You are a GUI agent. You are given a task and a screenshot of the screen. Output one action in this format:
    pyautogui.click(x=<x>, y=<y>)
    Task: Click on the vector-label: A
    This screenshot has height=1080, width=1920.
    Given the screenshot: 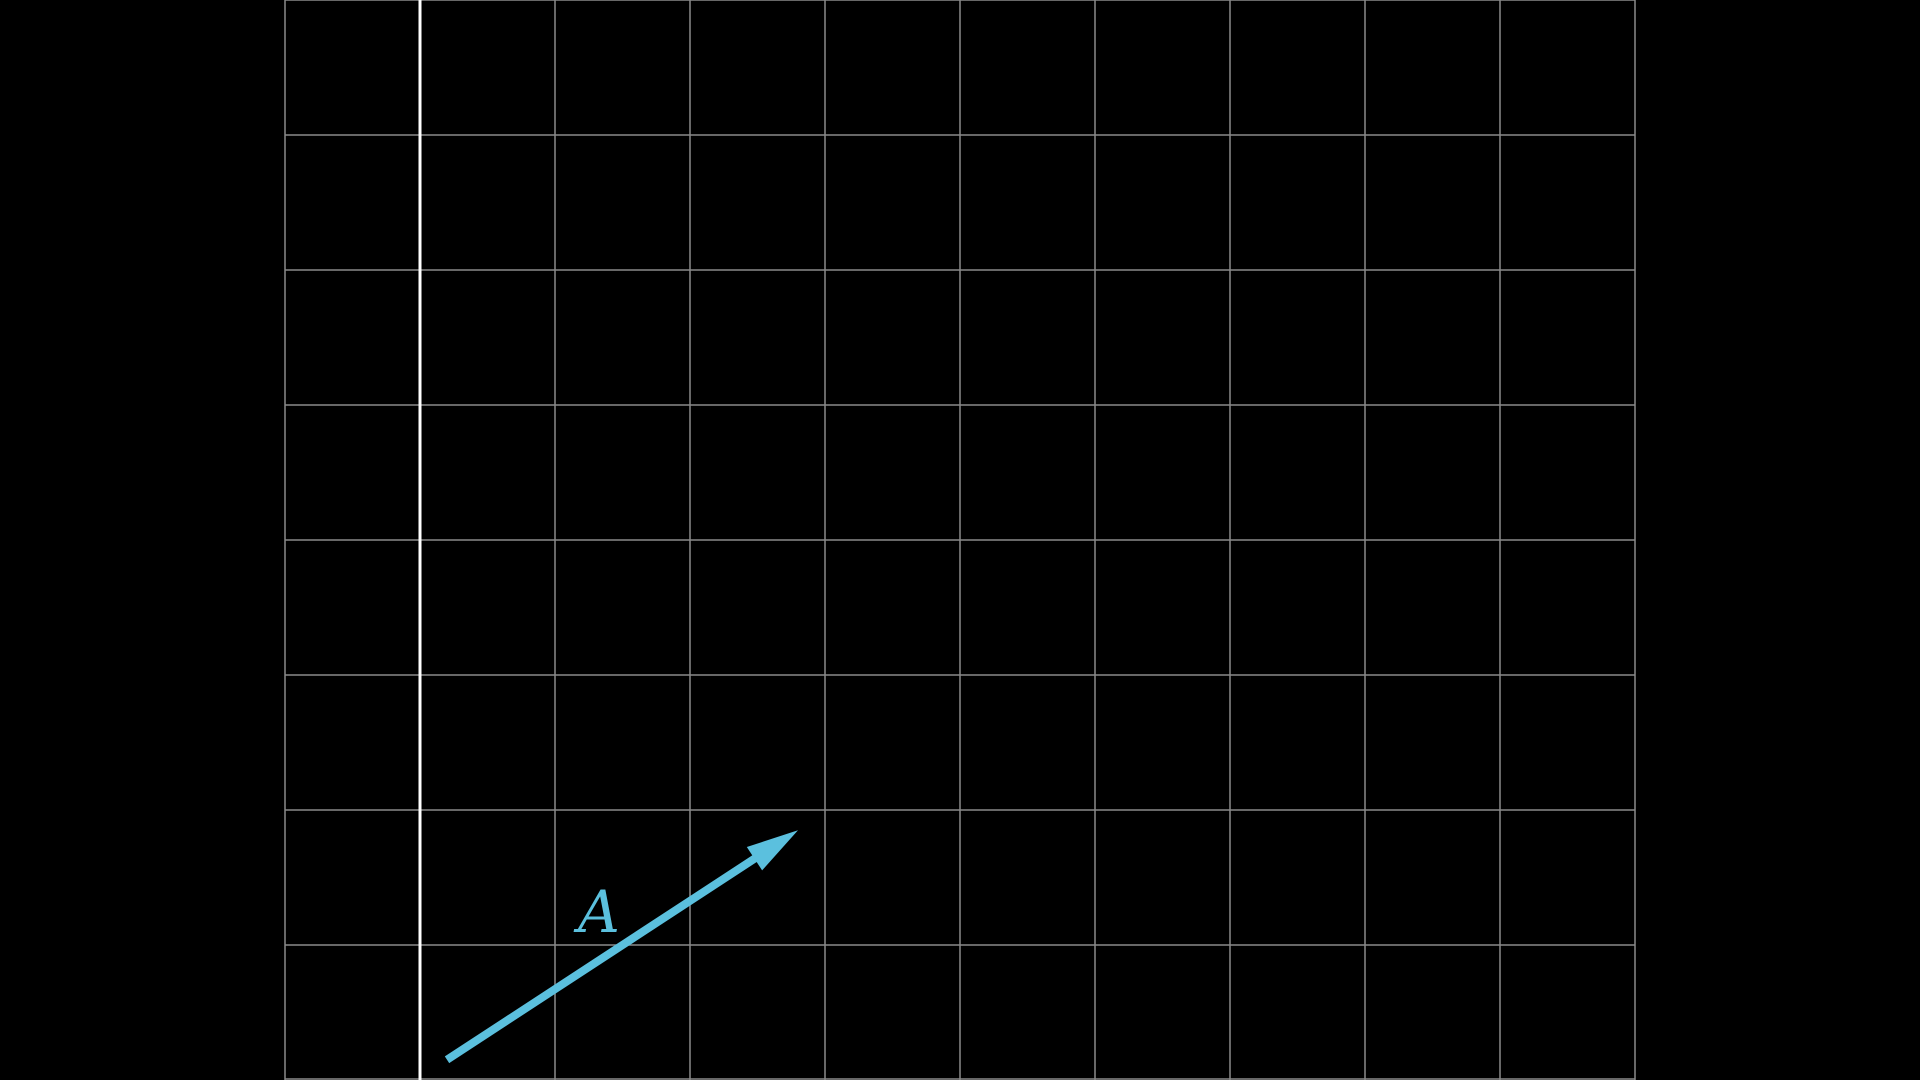 What is the action you would take?
    pyautogui.click(x=596, y=912)
    